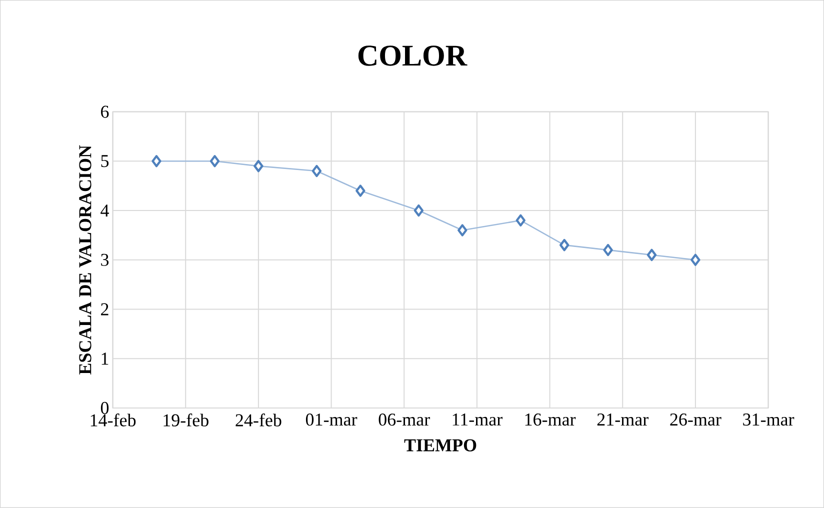 The height and width of the screenshot is (508, 824). Describe the element at coordinates (105, 358) in the screenshot. I see `y-tick-label: 1` at that location.